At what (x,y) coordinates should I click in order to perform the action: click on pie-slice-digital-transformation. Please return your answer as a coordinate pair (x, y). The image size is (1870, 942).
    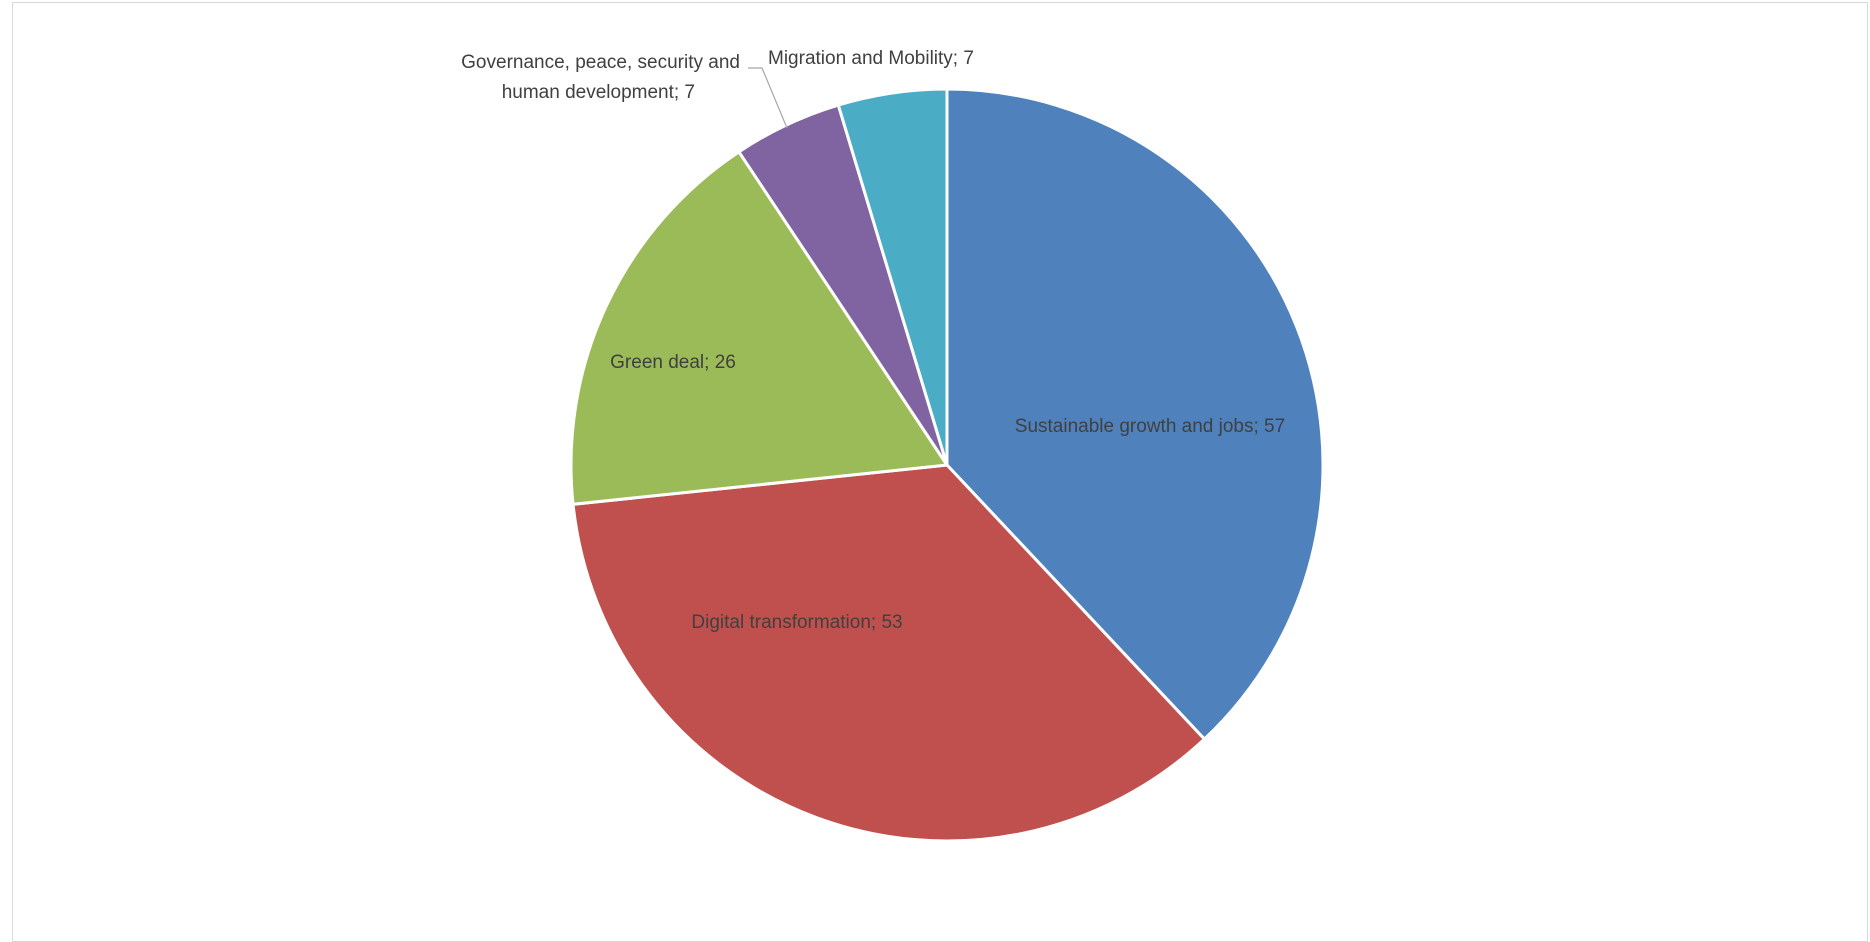
    Looking at the image, I should click on (889, 653).